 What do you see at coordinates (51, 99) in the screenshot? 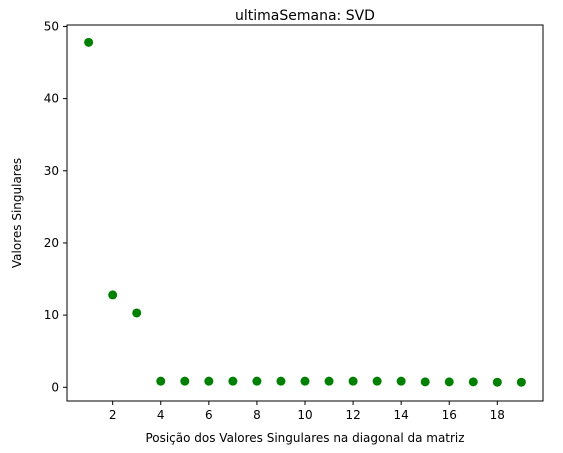
I see `y-tick-label: 40` at bounding box center [51, 99].